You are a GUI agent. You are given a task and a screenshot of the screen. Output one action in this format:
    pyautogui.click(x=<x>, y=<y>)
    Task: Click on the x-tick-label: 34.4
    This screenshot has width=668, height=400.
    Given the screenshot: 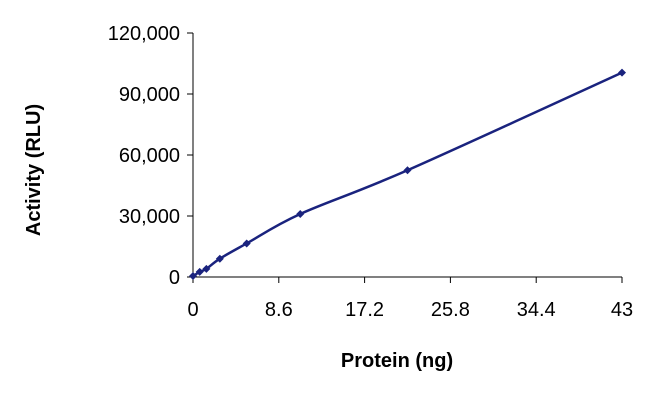 What is the action you would take?
    pyautogui.click(x=536, y=310)
    